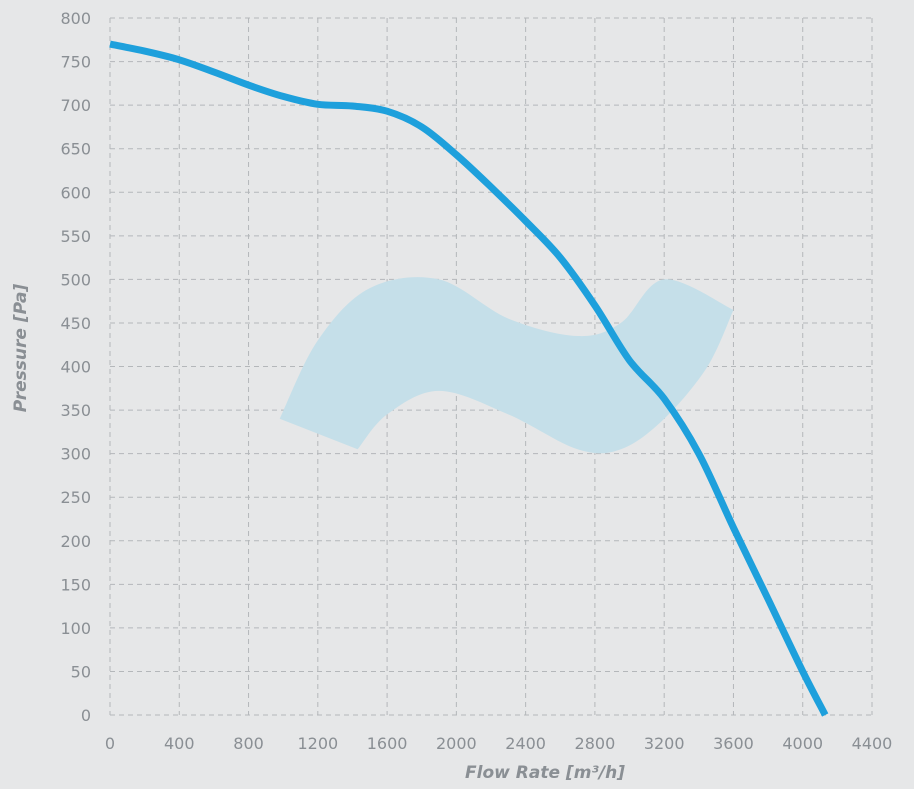  Describe the element at coordinates (179, 743) in the screenshot. I see `x-tick-label: 400` at that location.